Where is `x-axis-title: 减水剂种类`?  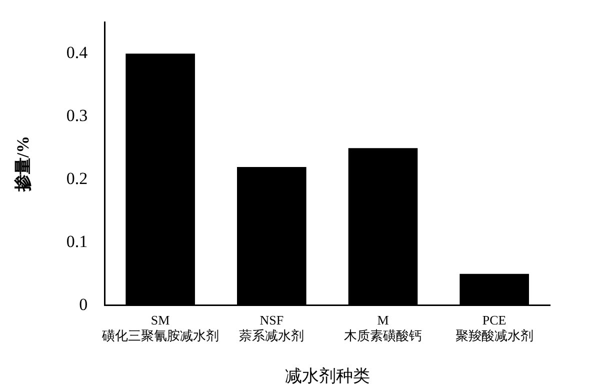 x-axis-title: 减水剂种类 is located at coordinates (327, 376).